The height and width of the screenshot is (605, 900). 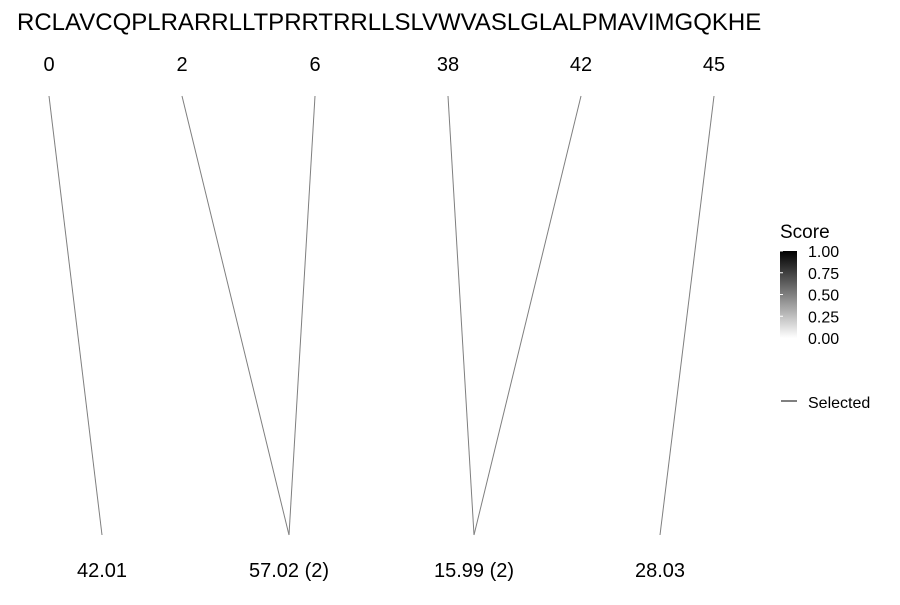 I want to click on score-colorbar, so click(x=788, y=294).